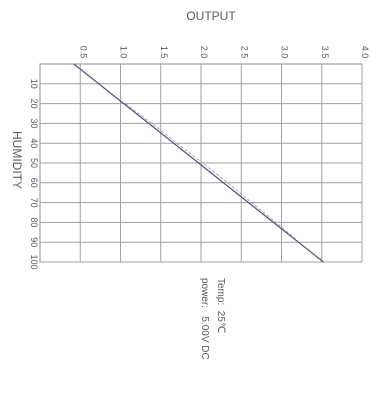  What do you see at coordinates (220, 305) in the screenshot?
I see `annotation-text: Temp: 25℃` at bounding box center [220, 305].